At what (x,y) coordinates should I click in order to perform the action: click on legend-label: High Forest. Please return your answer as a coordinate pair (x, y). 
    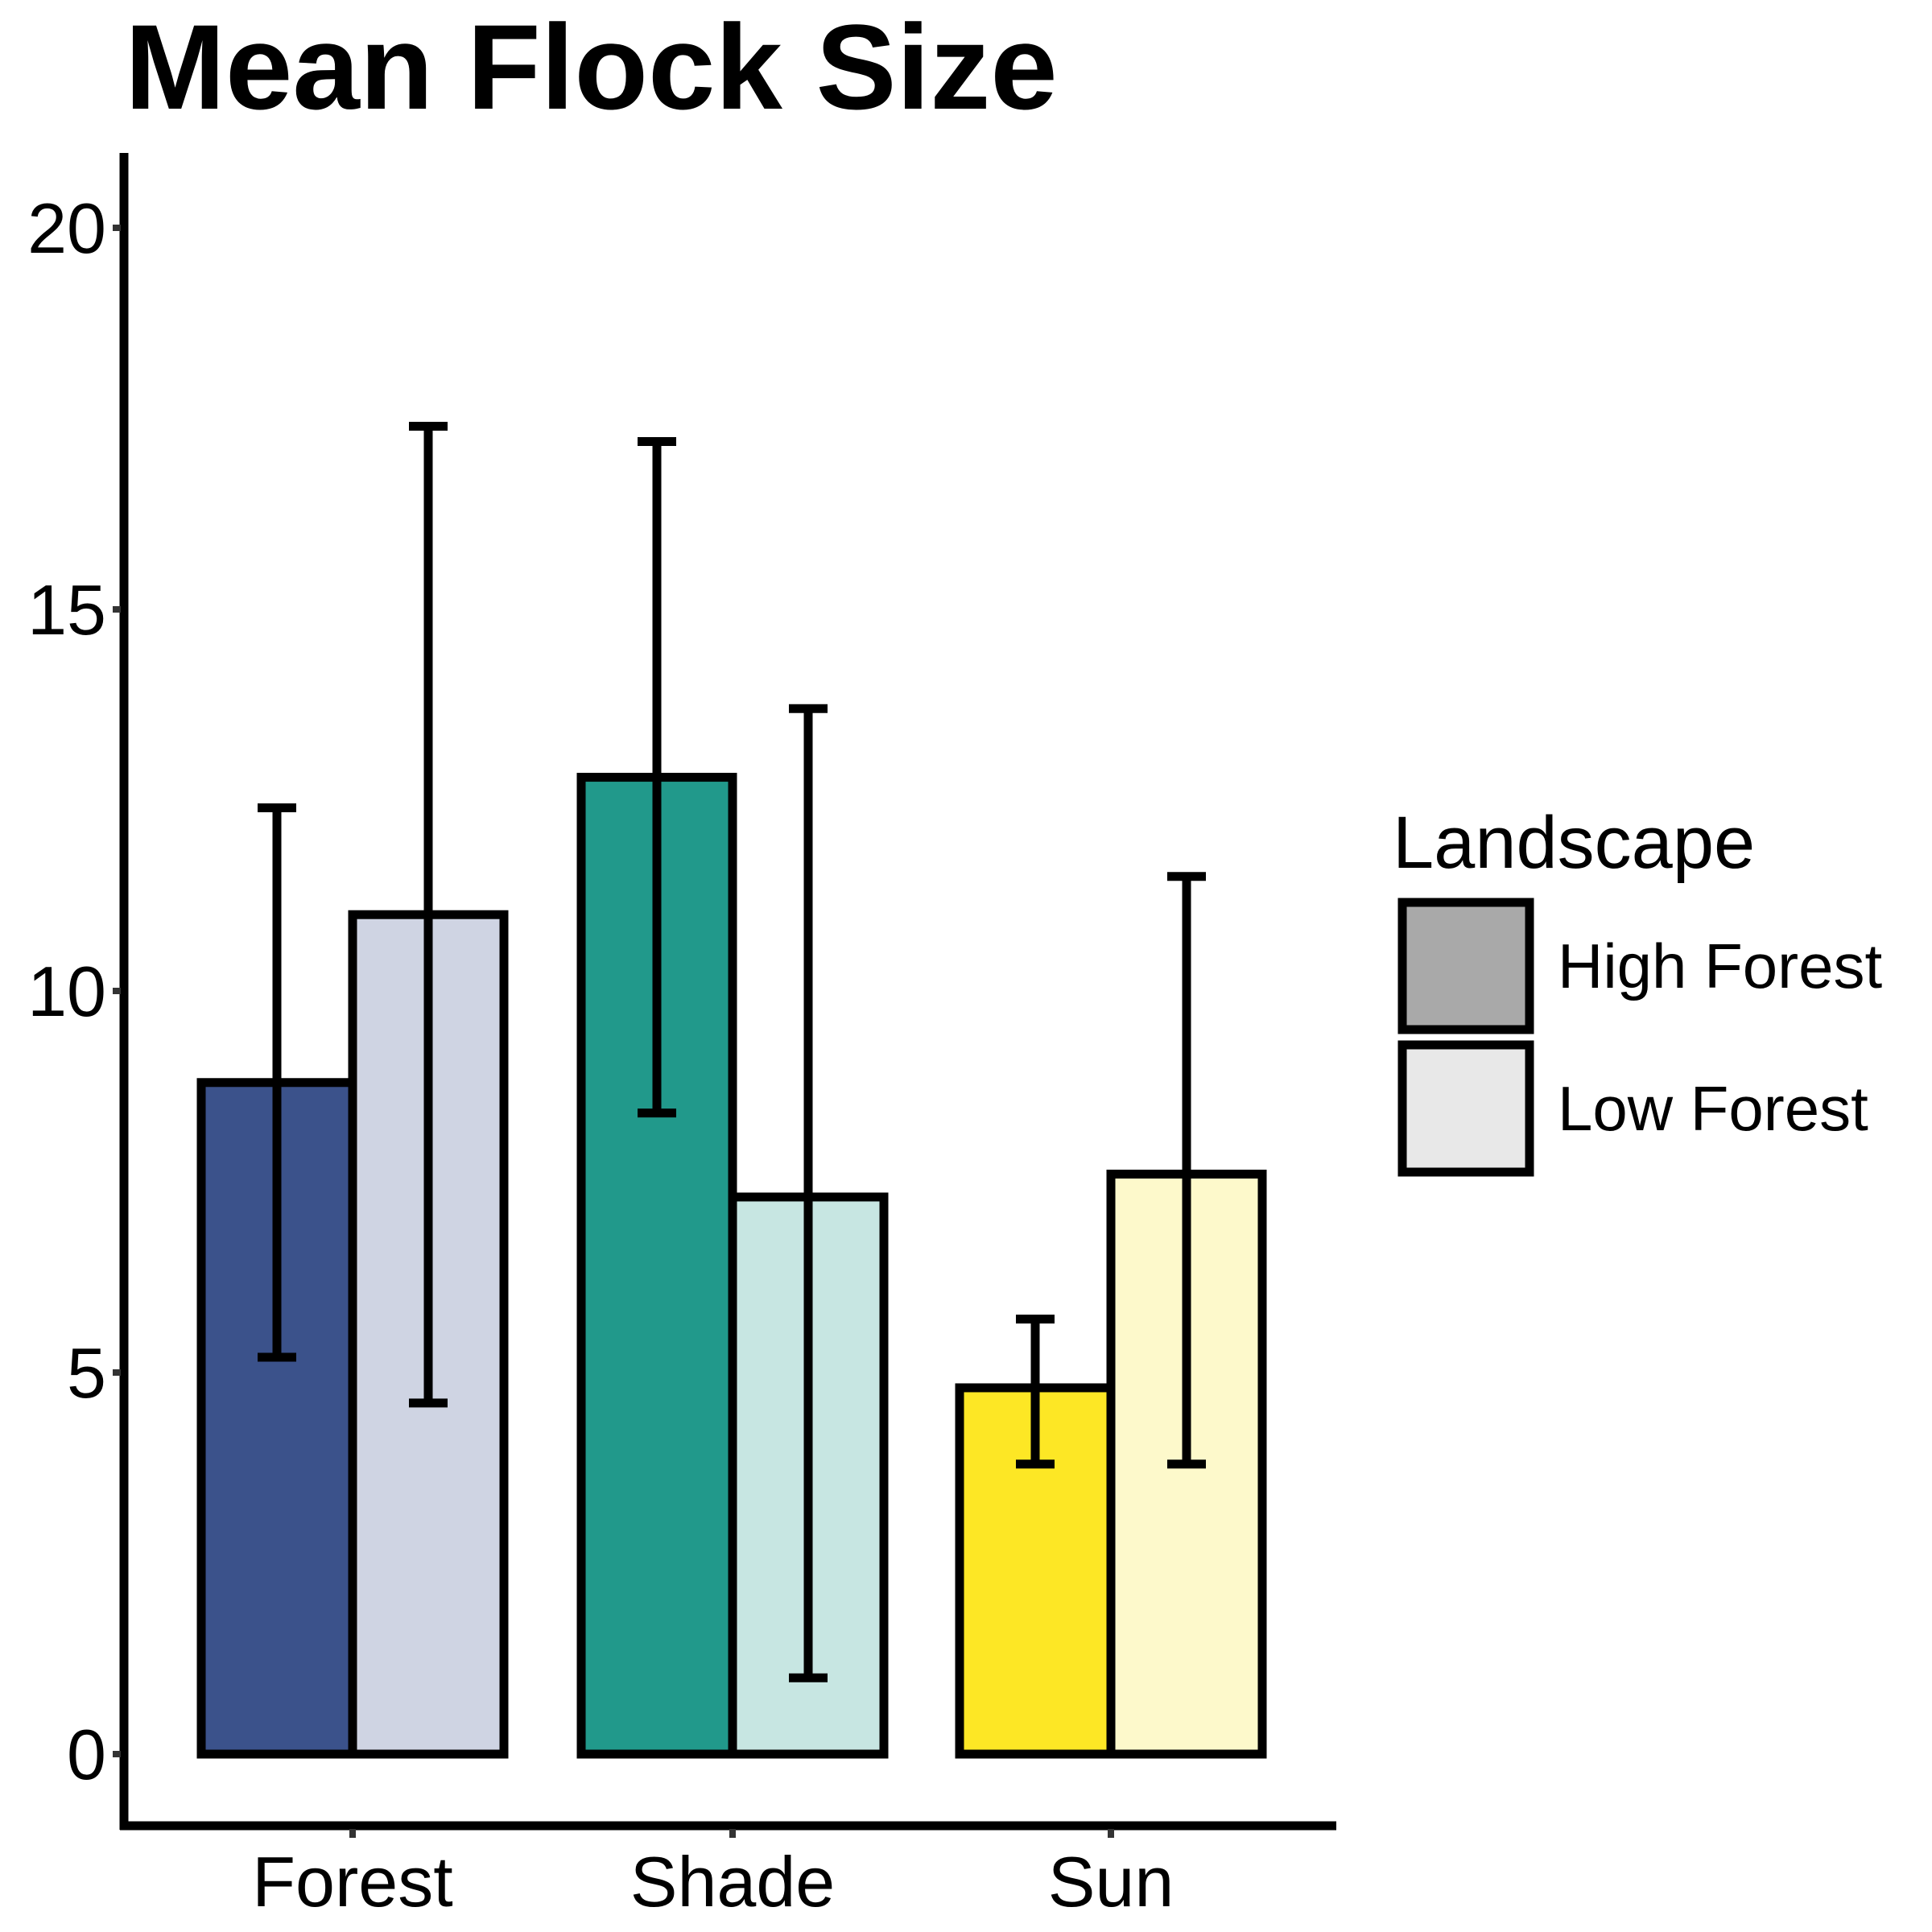
    Looking at the image, I should click on (1720, 966).